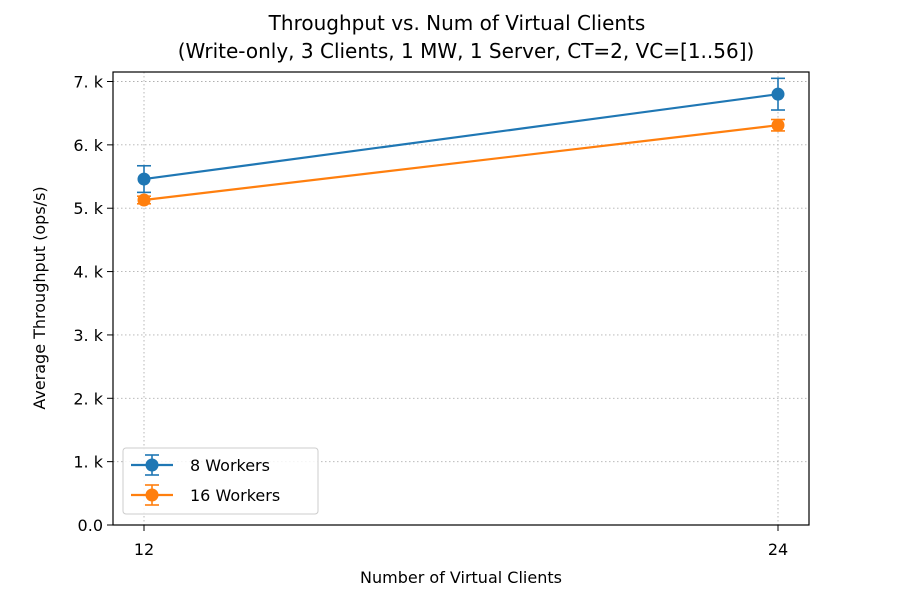  Describe the element at coordinates (88, 462) in the screenshot. I see `y-tick-label: 1. k` at that location.